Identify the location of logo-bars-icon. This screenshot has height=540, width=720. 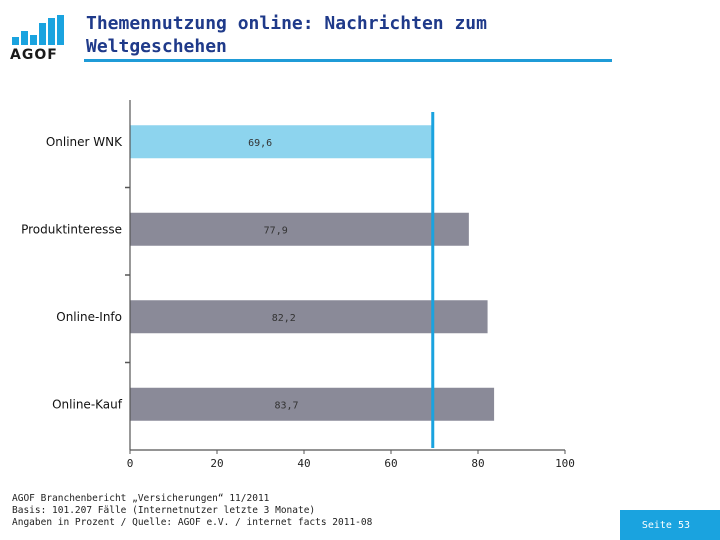
(38, 30).